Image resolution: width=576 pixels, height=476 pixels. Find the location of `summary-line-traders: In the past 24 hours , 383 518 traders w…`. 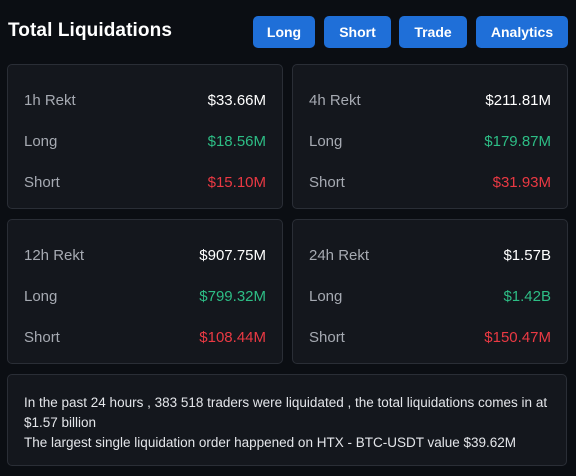

summary-line-traders: In the past 24 hours , 383 518 traders w… is located at coordinates (286, 412).